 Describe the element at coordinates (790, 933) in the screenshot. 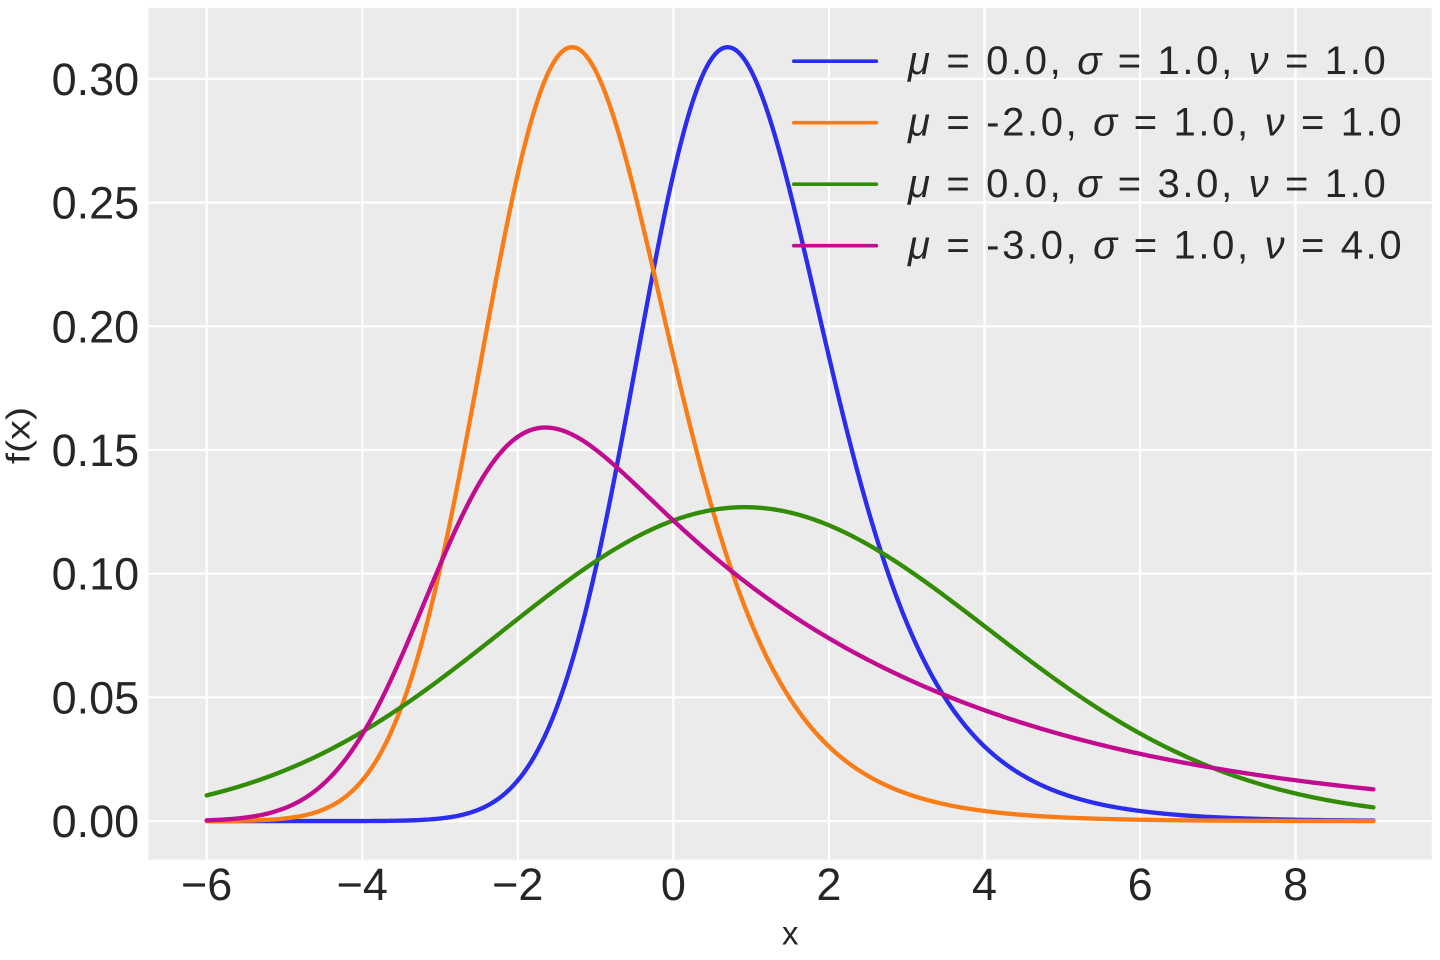

I see `svg-text: x` at that location.